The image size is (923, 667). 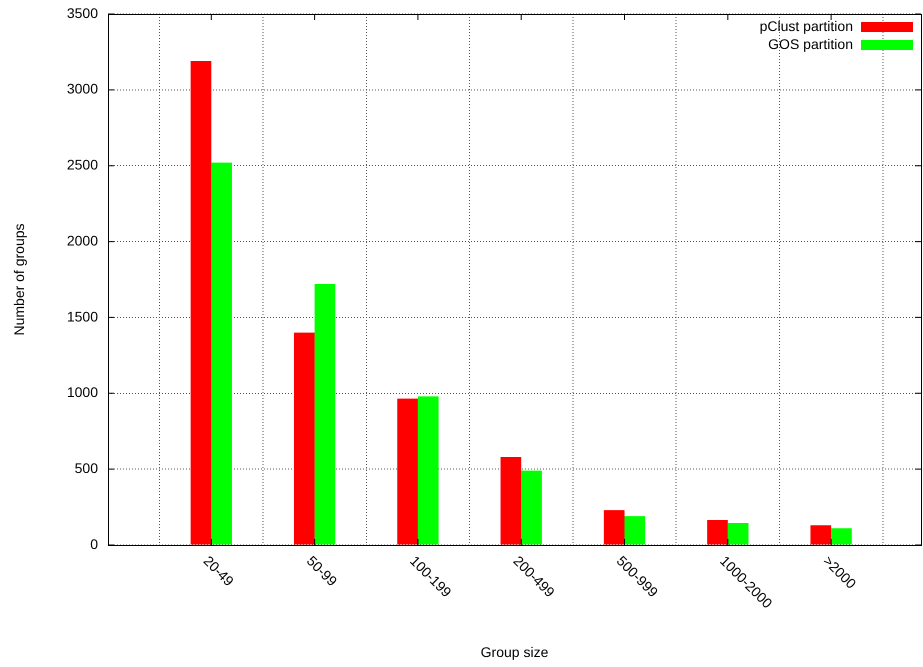 What do you see at coordinates (514, 652) in the screenshot?
I see `x-axis-title: Group size` at bounding box center [514, 652].